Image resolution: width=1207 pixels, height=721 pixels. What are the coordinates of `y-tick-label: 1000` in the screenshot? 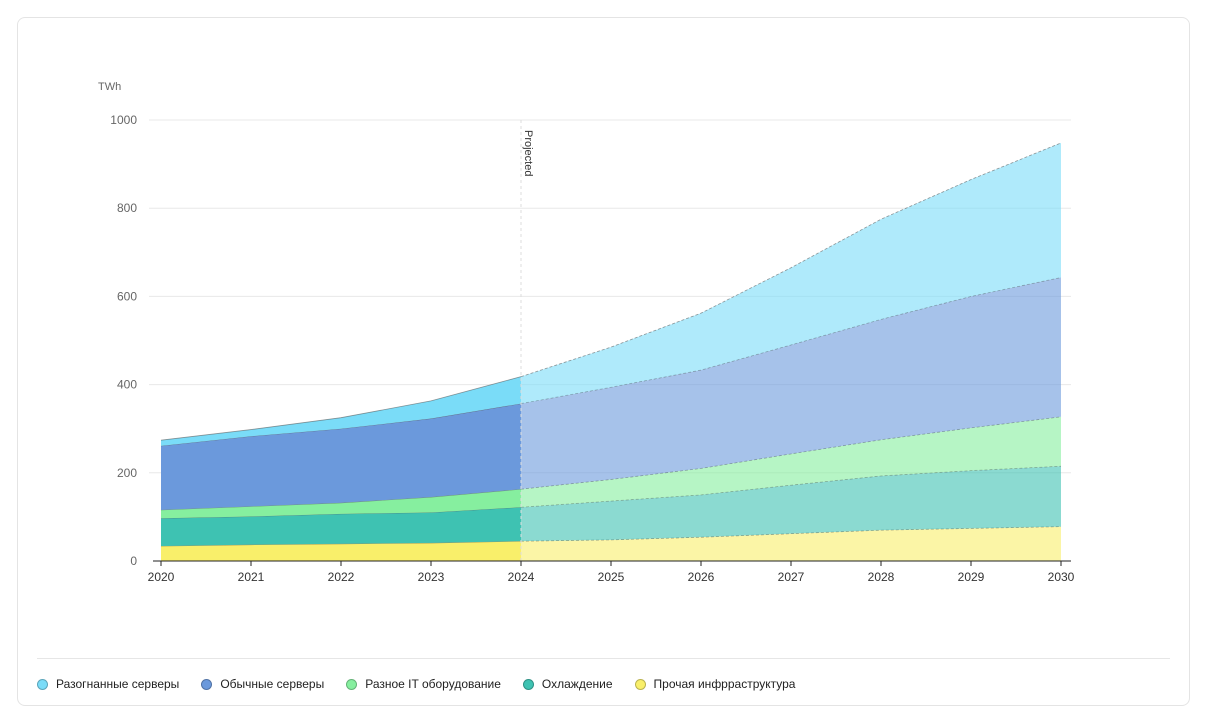 It's located at (123, 120).